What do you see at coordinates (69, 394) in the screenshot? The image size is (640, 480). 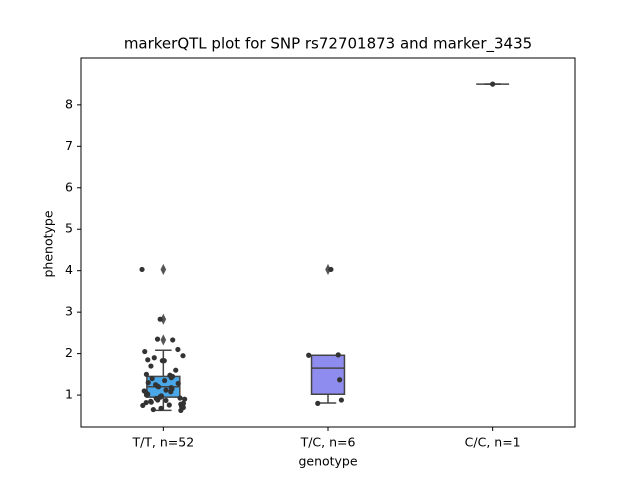 I see `y-tick-label: 1` at bounding box center [69, 394].